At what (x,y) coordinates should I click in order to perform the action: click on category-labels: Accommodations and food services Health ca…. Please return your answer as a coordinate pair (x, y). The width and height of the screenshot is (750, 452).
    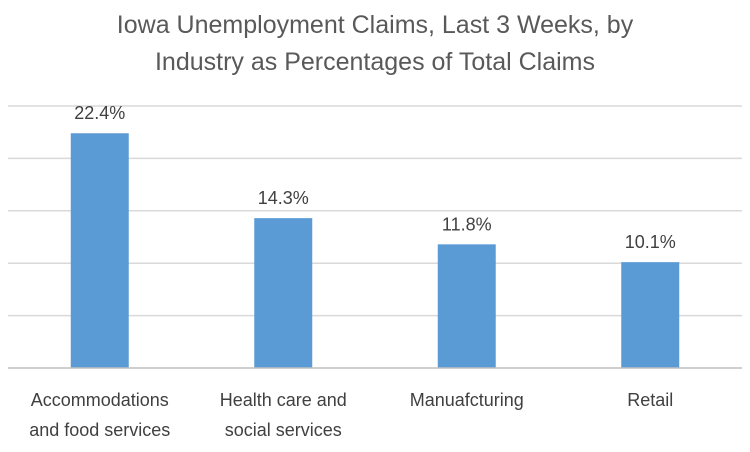
    Looking at the image, I should click on (351, 415).